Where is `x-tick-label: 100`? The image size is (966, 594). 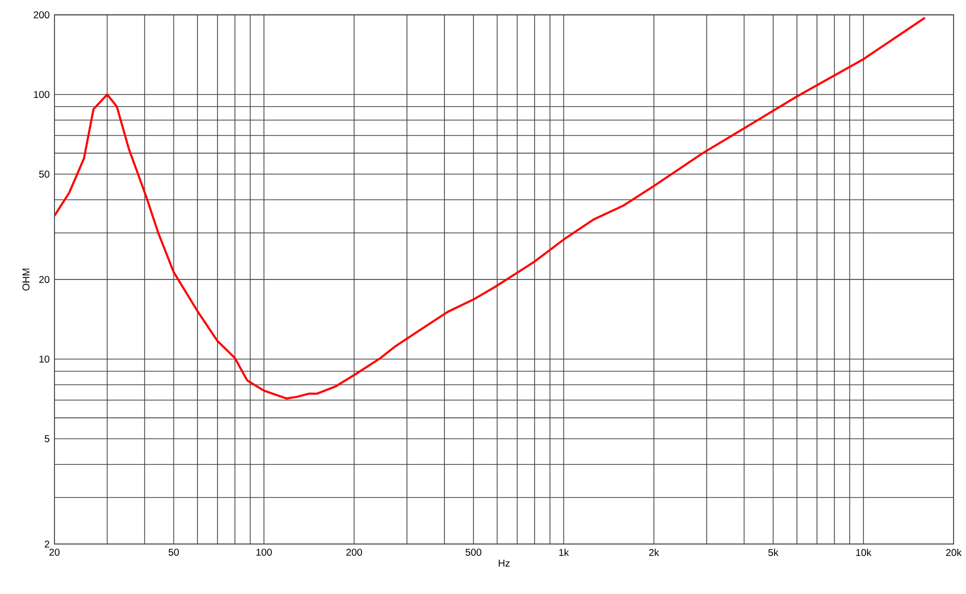 x-tick-label: 100 is located at coordinates (264, 552).